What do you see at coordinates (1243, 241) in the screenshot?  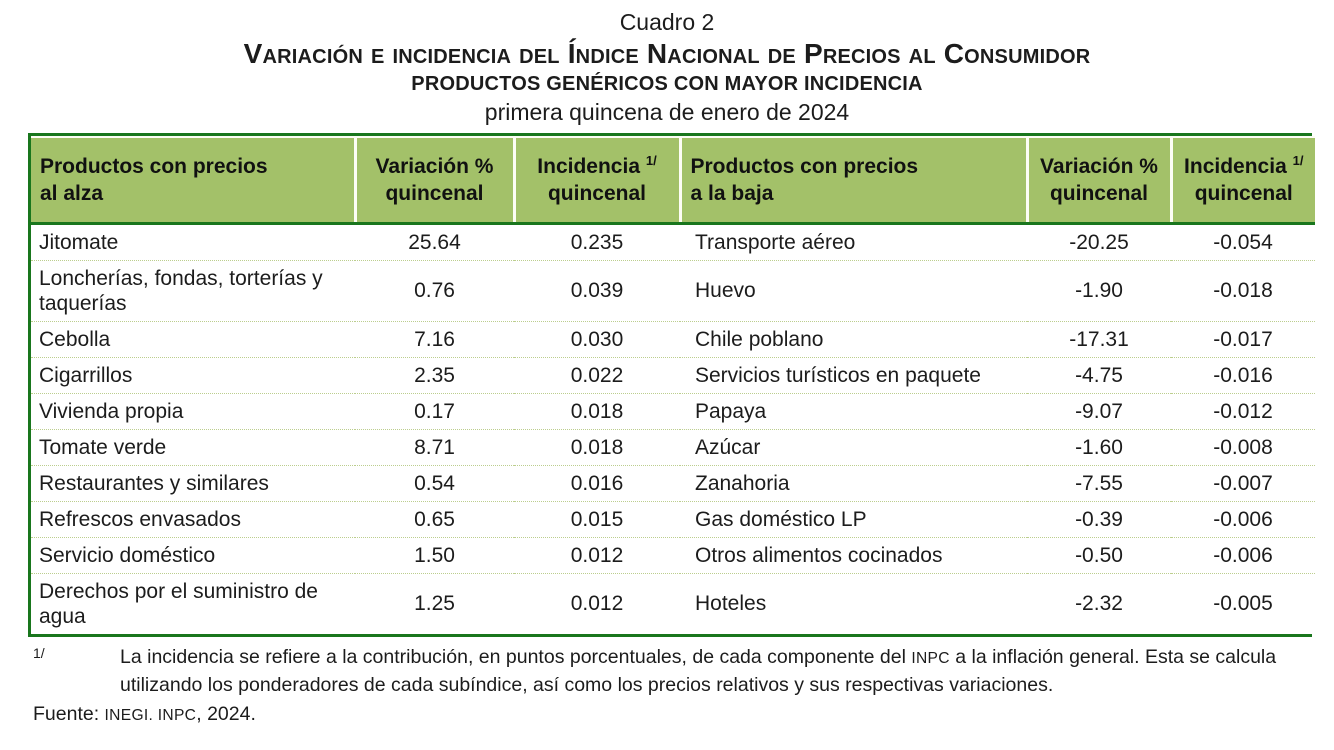 I see `baja-incidence-cell: -0.054` at bounding box center [1243, 241].